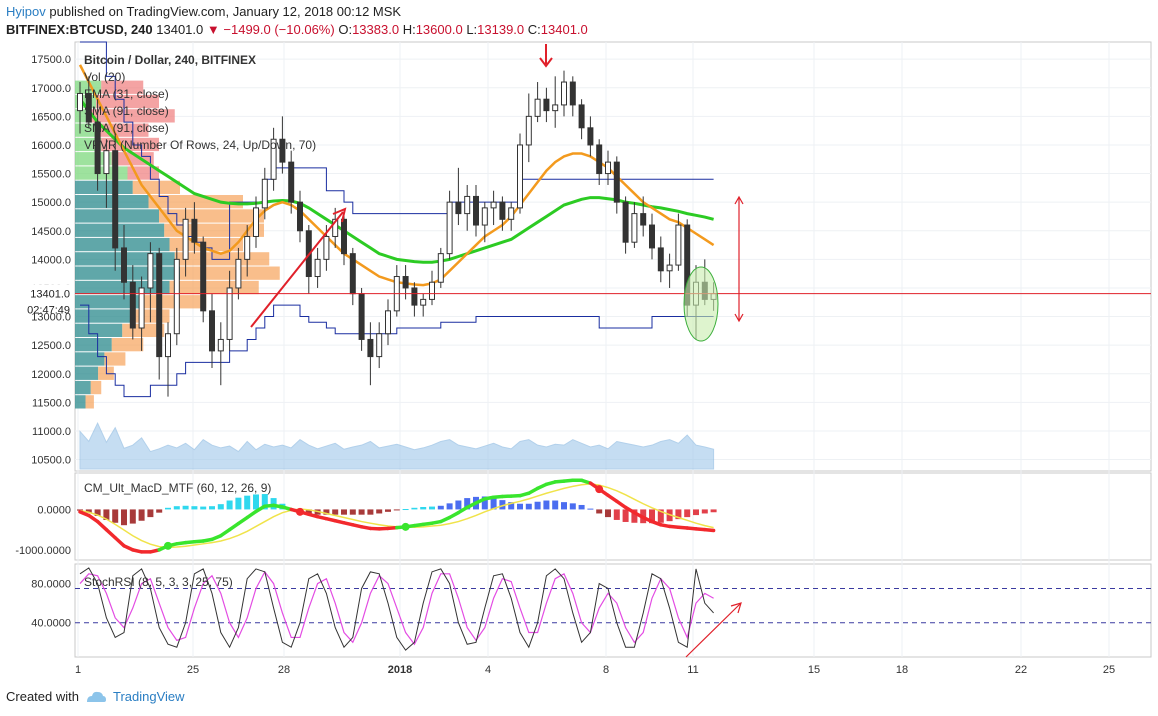 Image resolution: width=1158 pixels, height=716 pixels. I want to click on x-tick-label: 28, so click(284, 670).